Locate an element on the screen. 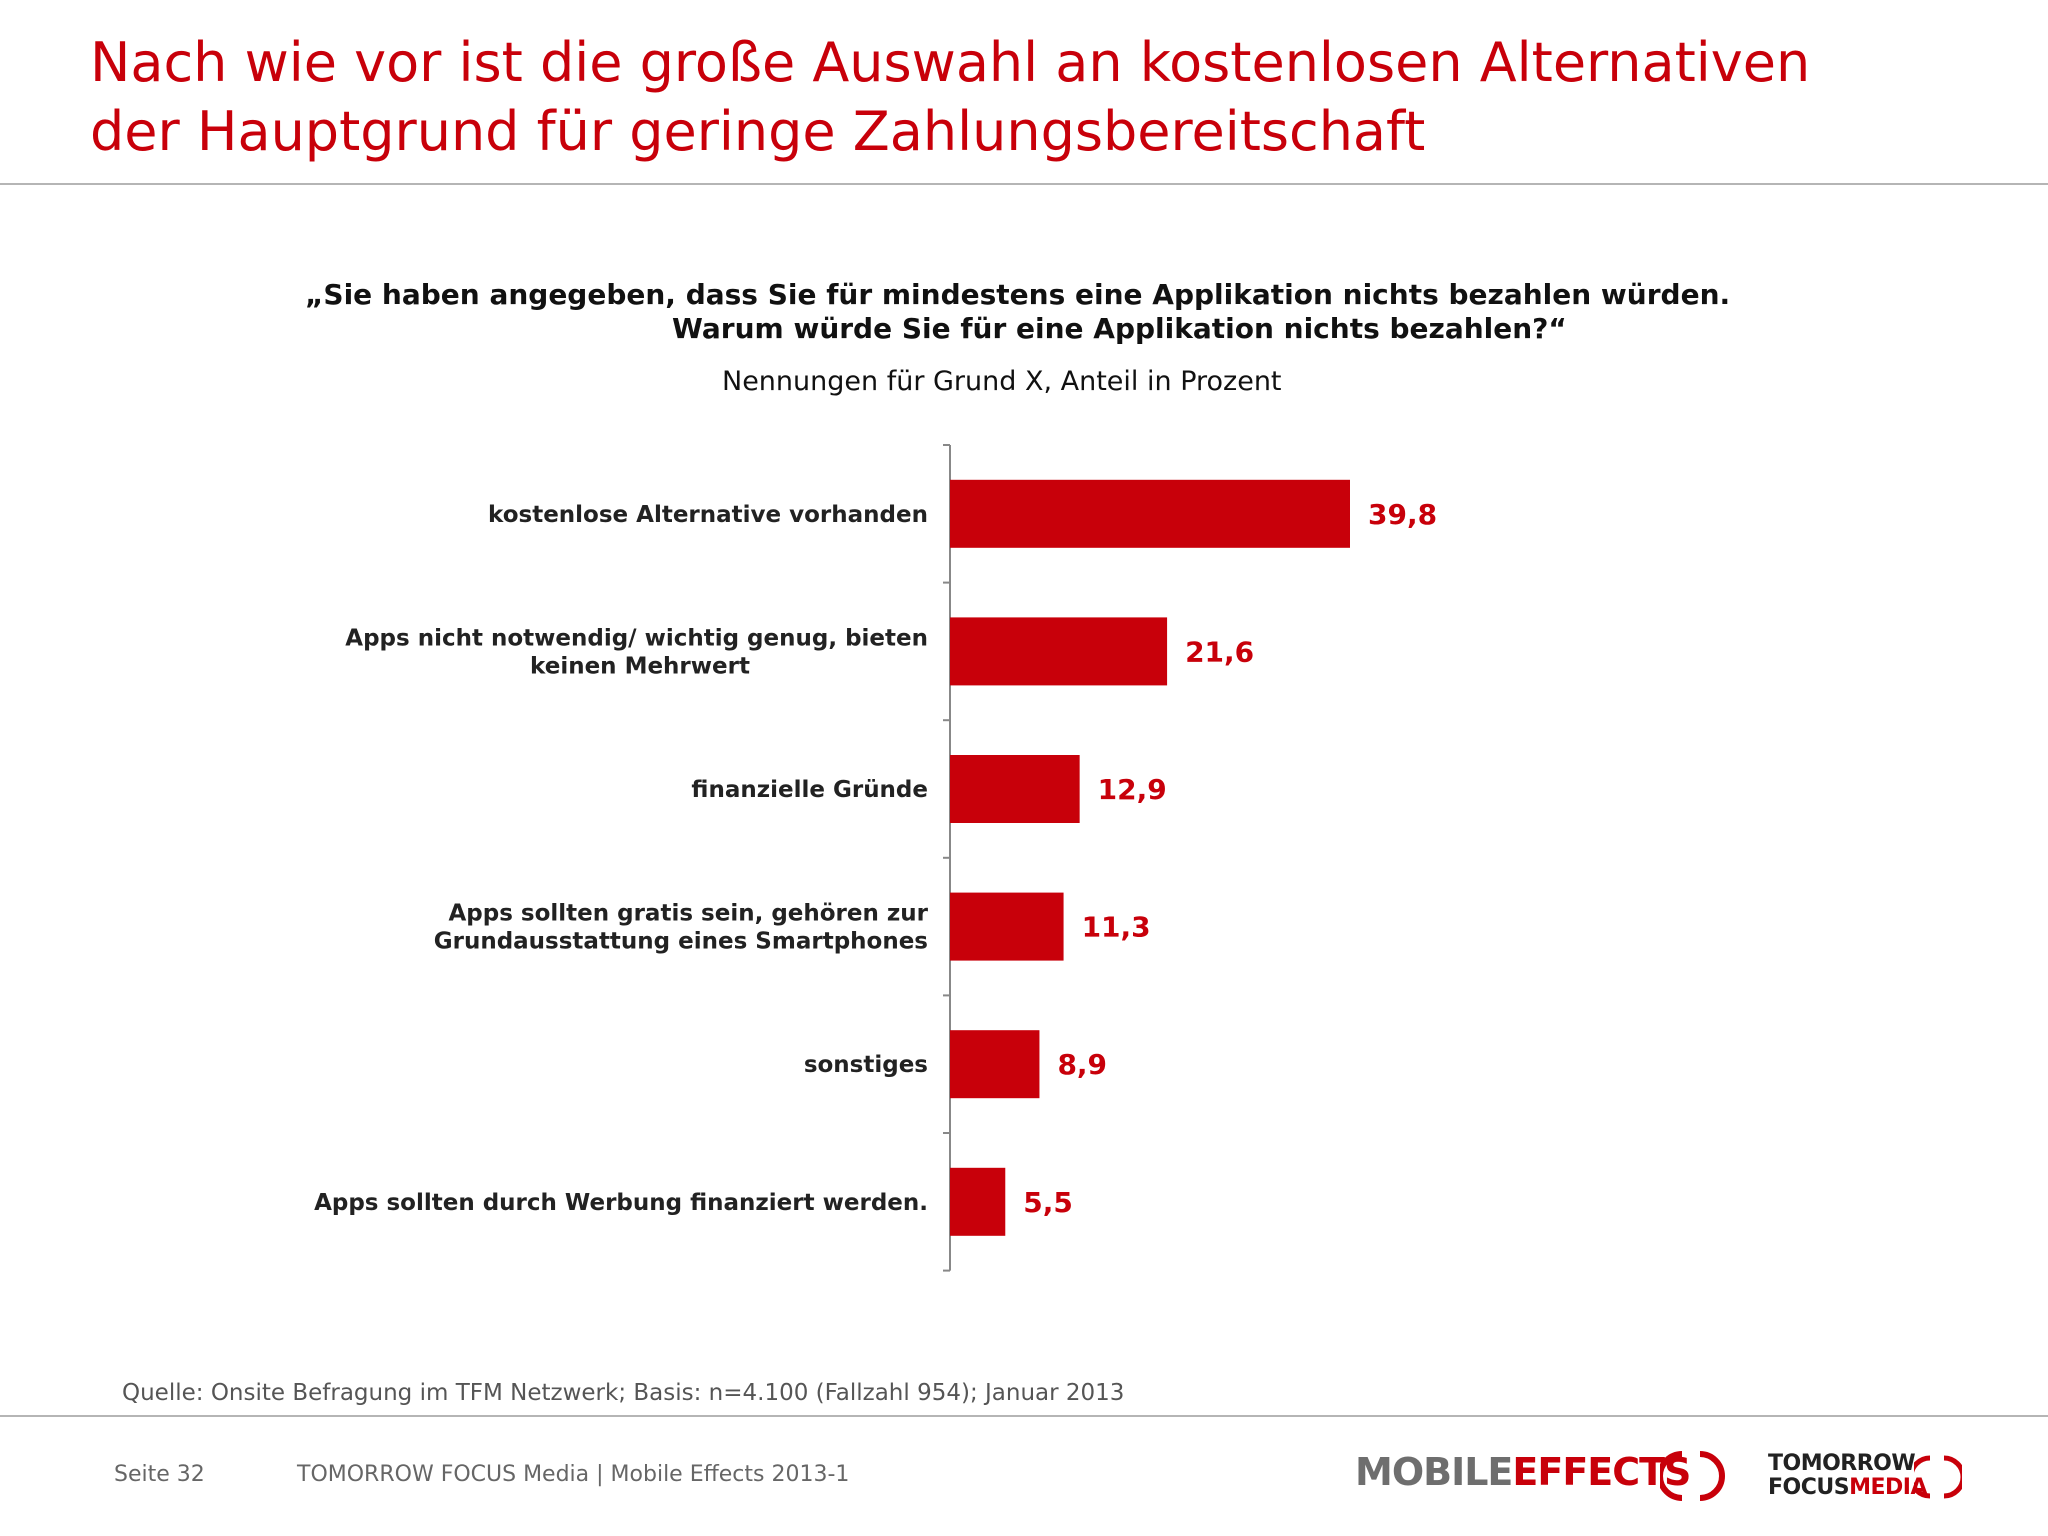  tomorrow-focus-logo: TOMORROW FOCUSMEDIA is located at coordinates (1847, 1476).